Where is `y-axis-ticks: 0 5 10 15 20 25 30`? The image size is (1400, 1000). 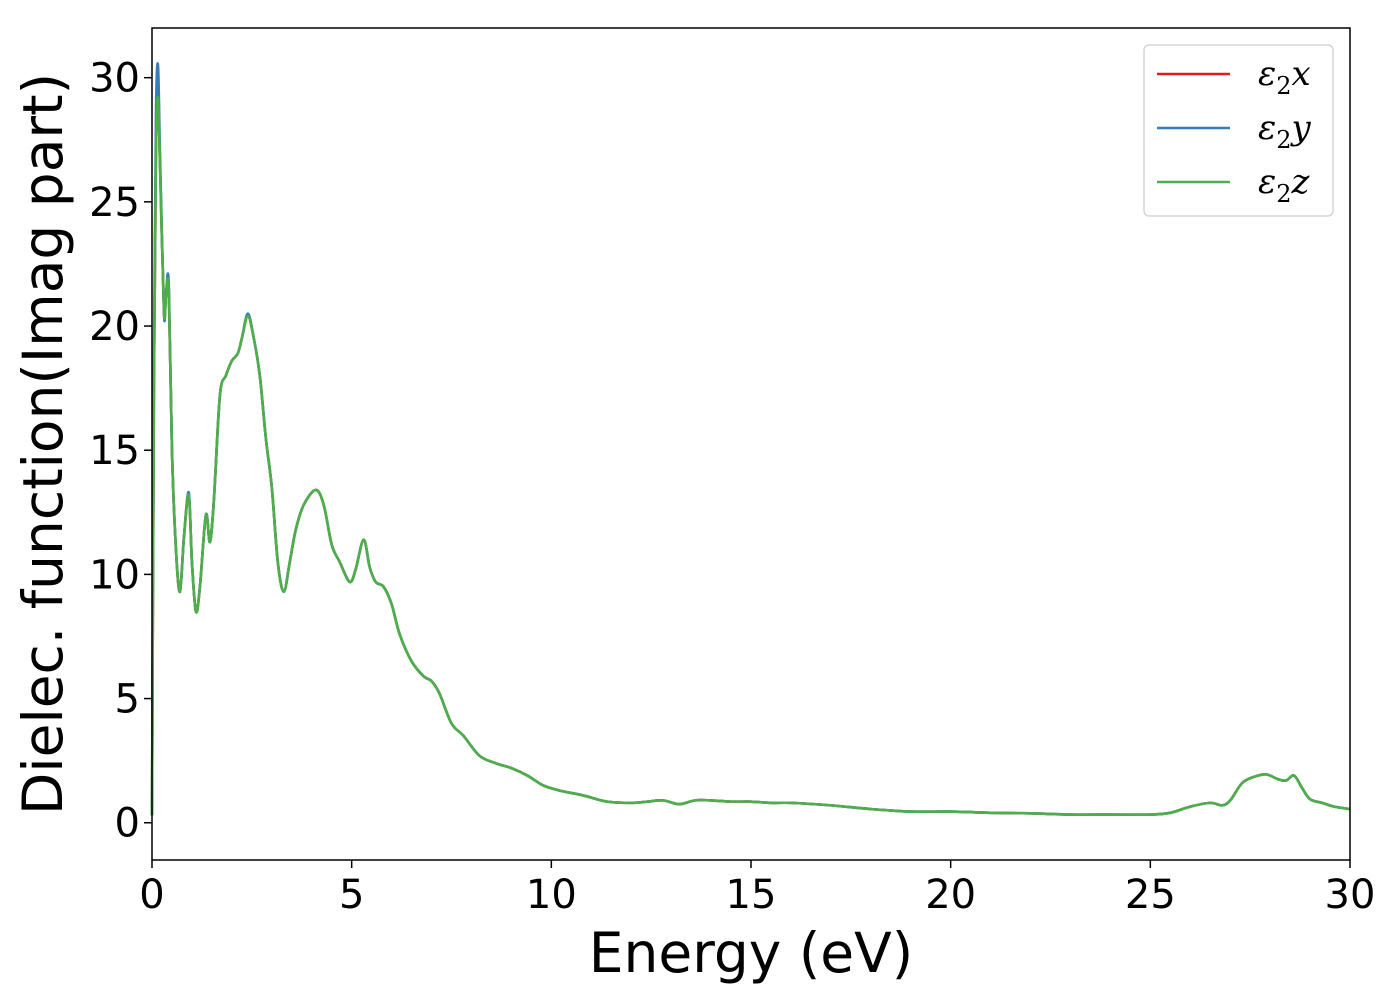
y-axis-ticks: 0 5 10 15 20 25 30 is located at coordinates (120, 451).